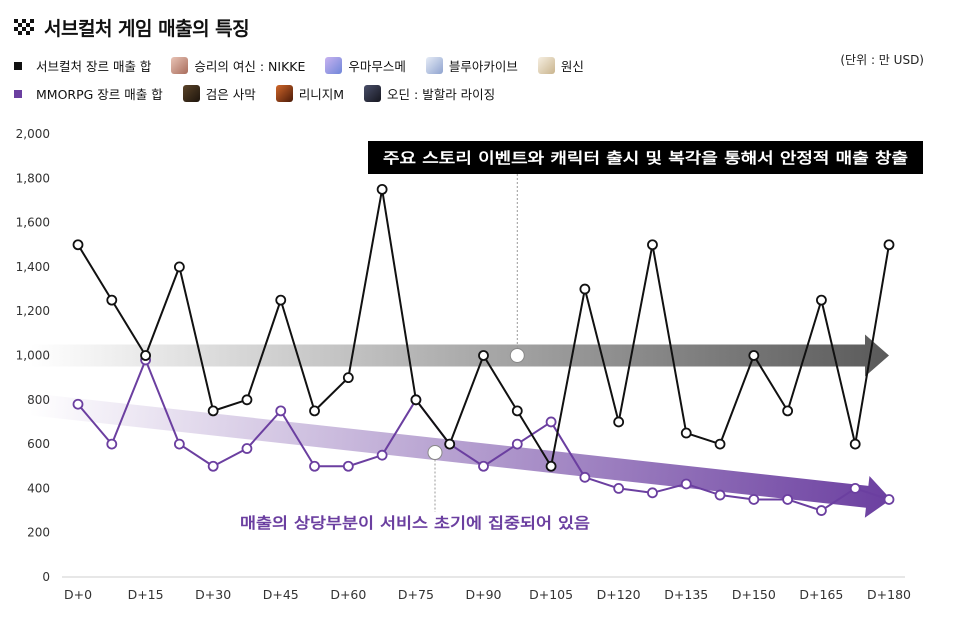  What do you see at coordinates (889, 594) in the screenshot?
I see `x-tick-label: D+180` at bounding box center [889, 594].